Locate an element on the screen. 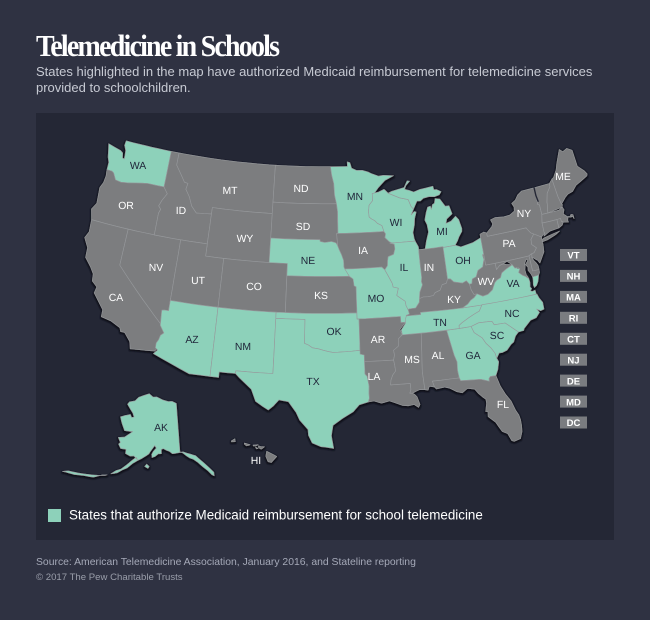 This screenshot has height=620, width=650. svg-text: NC is located at coordinates (512, 314).